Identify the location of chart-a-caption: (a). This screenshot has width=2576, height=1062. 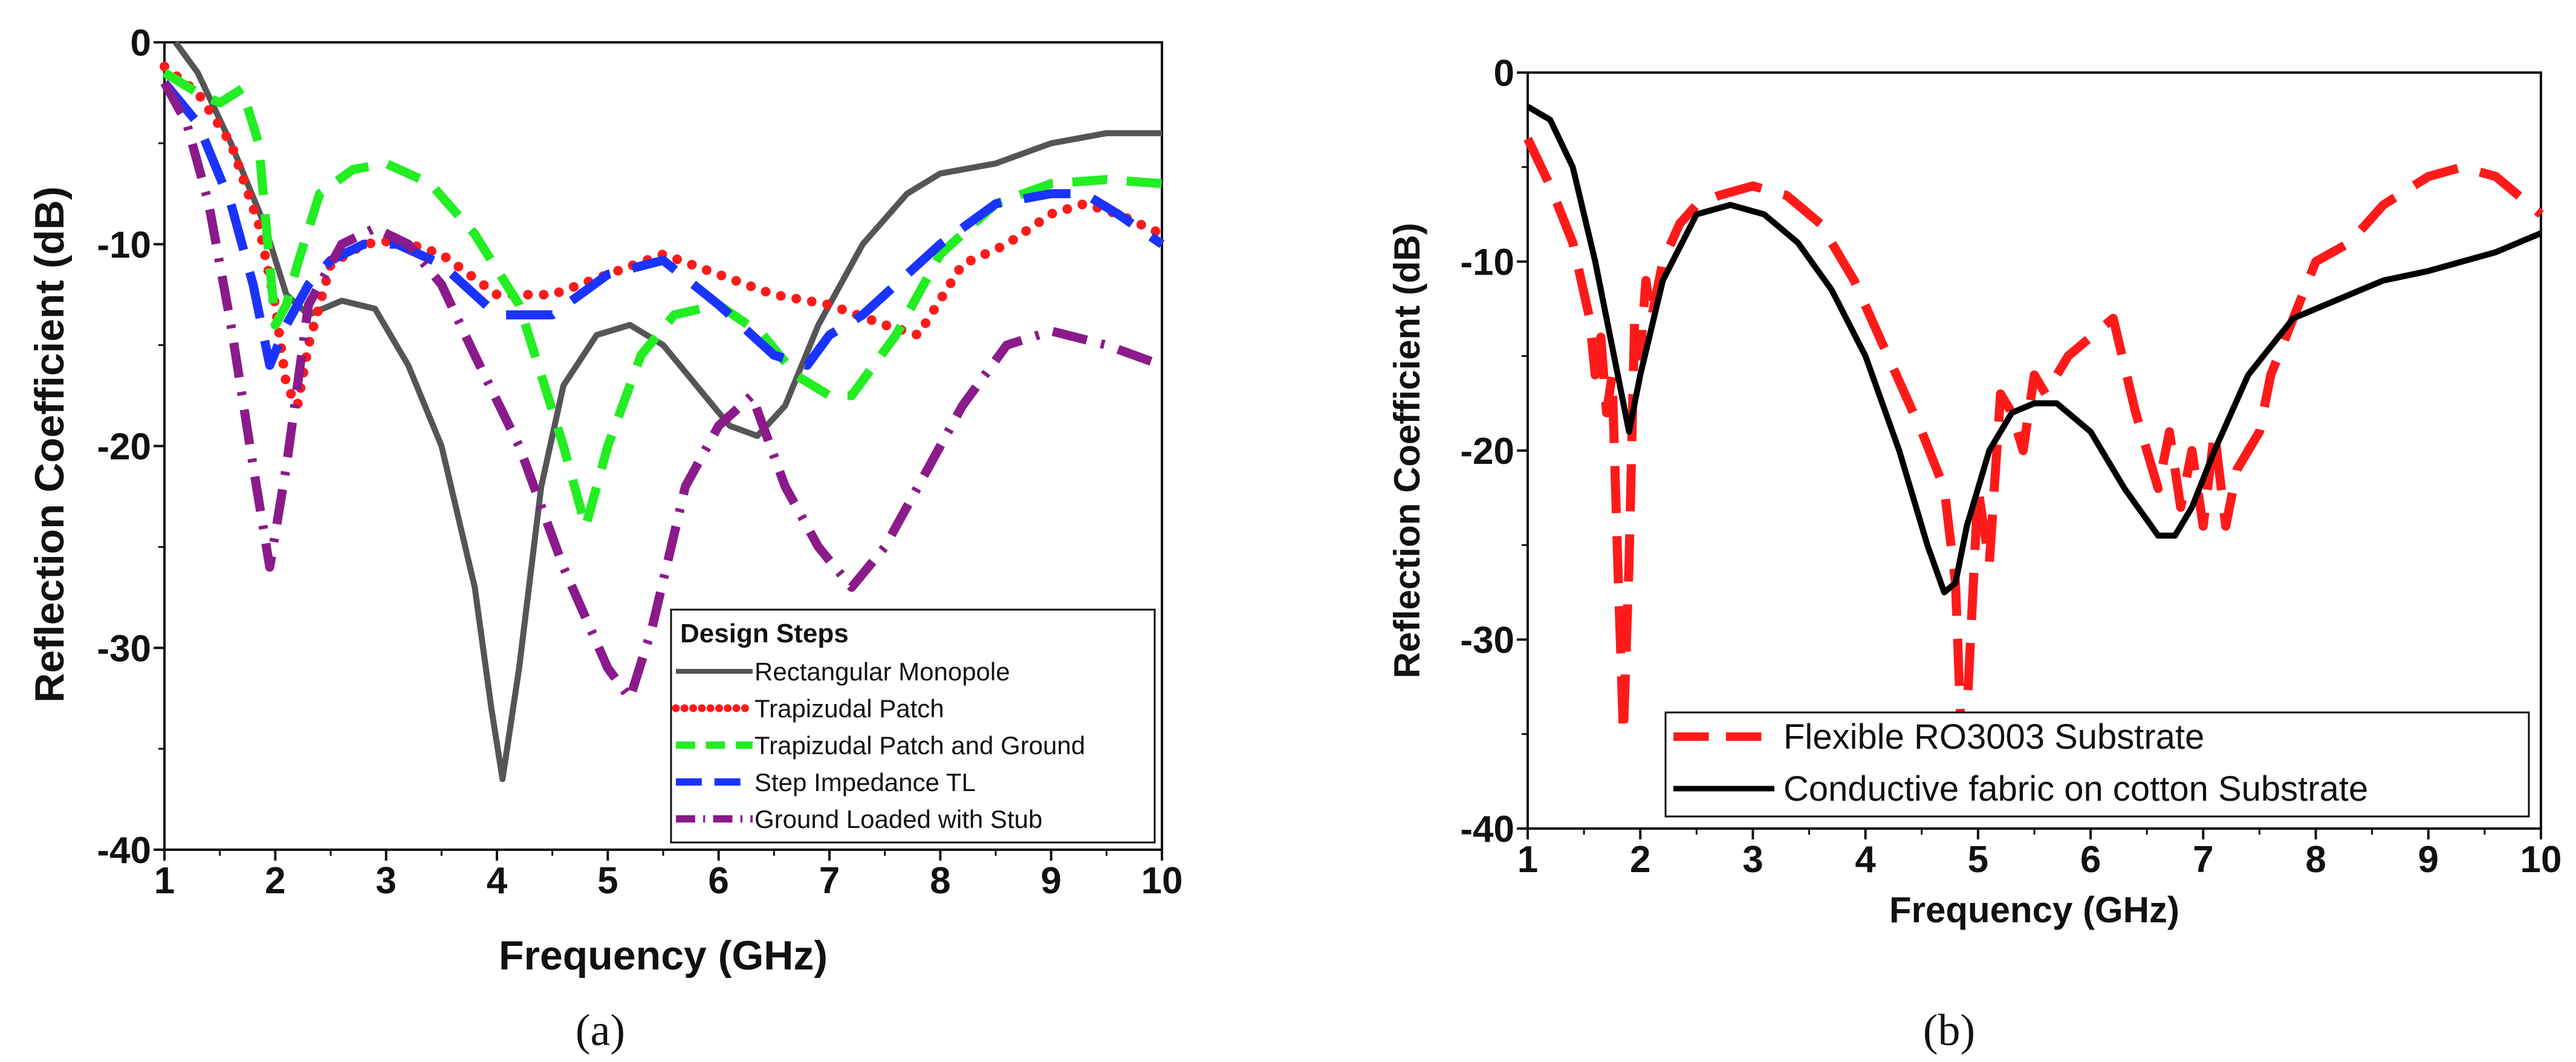
(601, 1030).